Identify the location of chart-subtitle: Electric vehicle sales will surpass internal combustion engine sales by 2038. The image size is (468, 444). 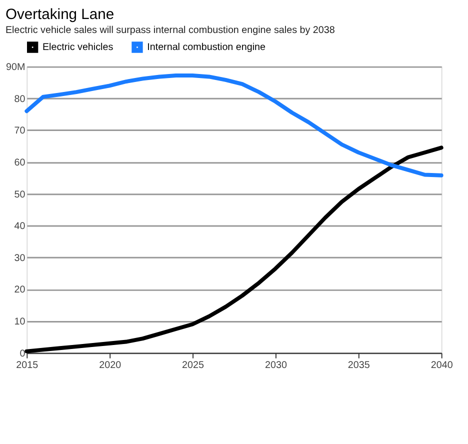
(170, 30).